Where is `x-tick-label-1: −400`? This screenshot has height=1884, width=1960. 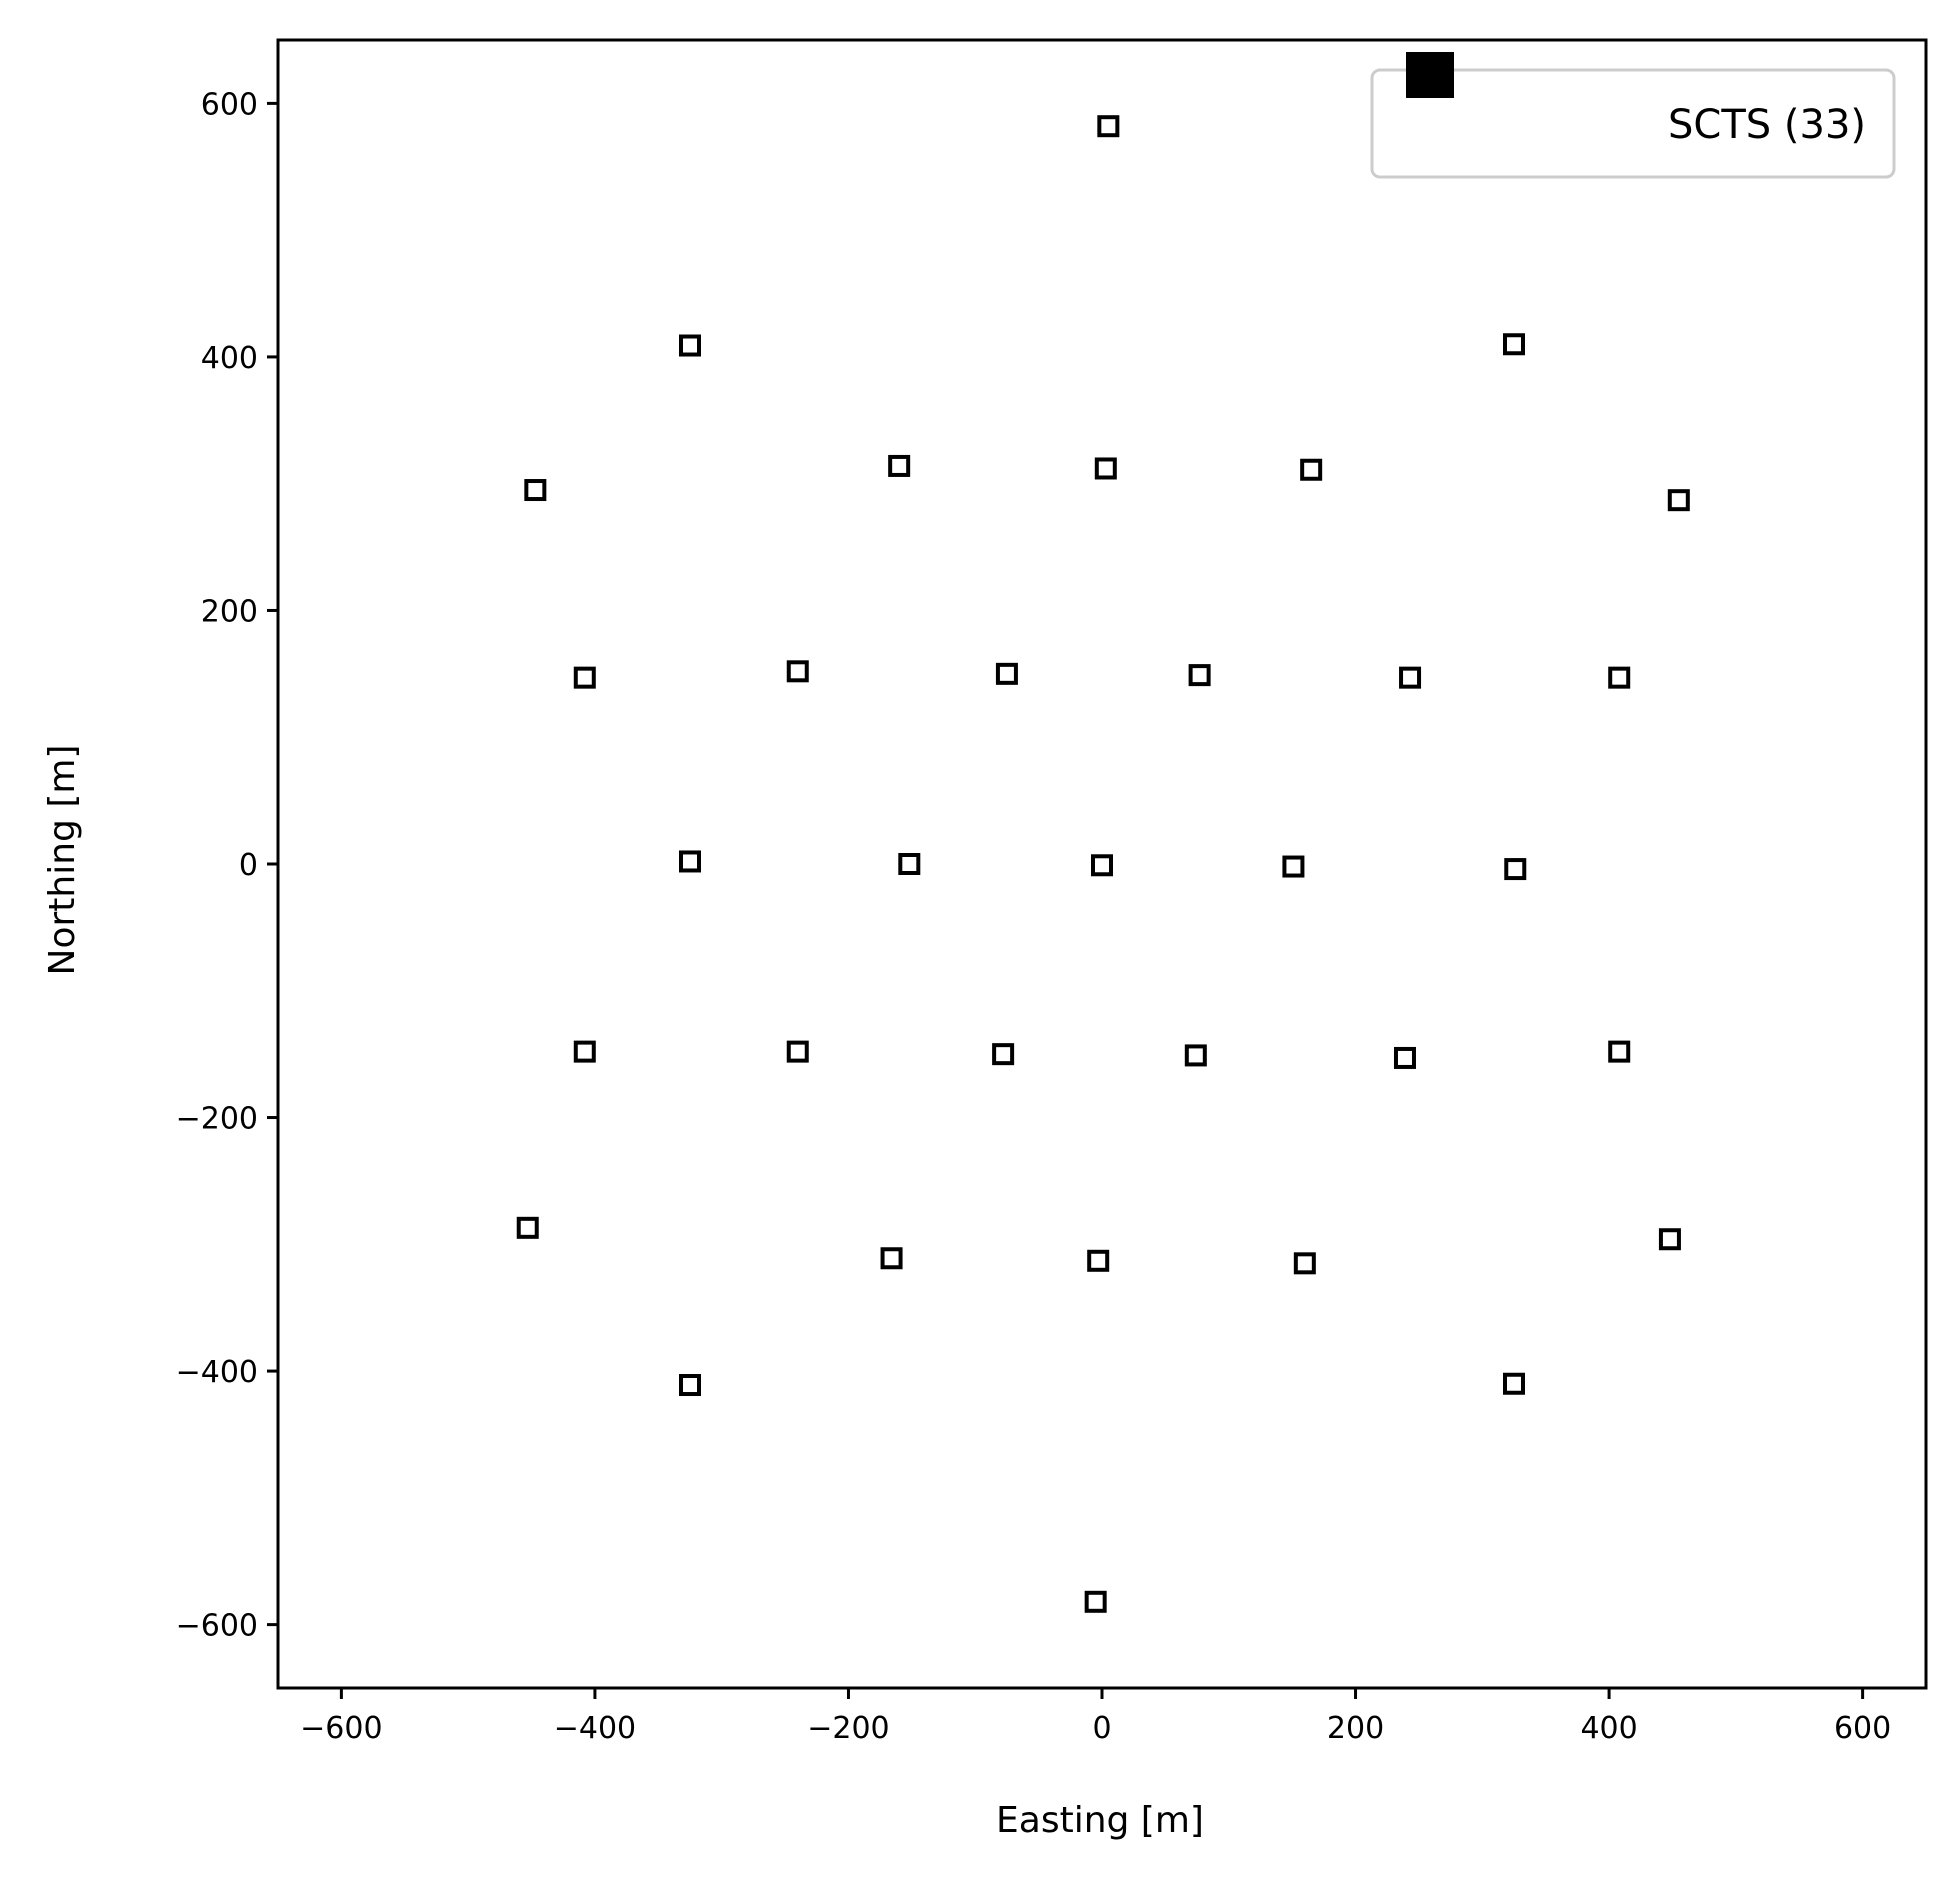 x-tick-label-1: −400 is located at coordinates (595, 1728).